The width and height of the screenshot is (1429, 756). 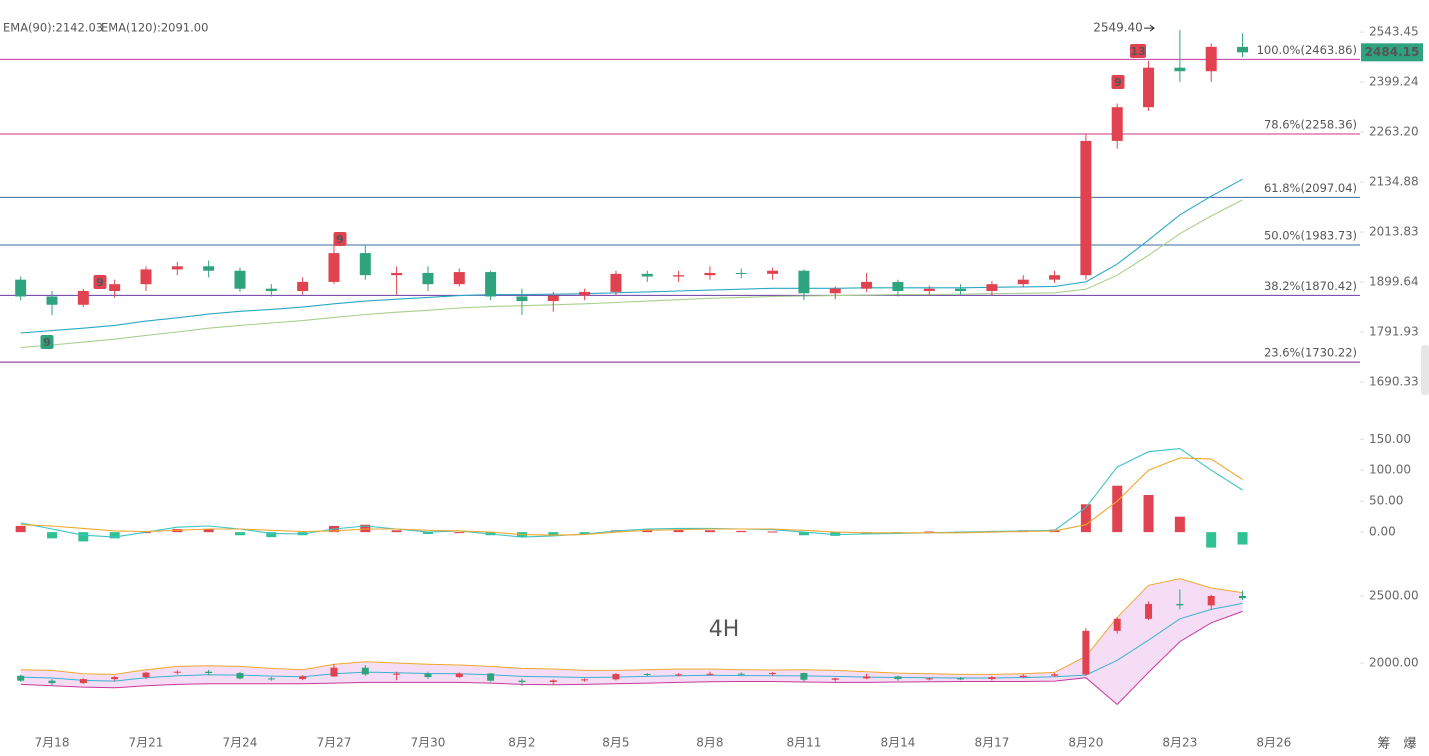 I want to click on x-tick-label: 8月23, so click(x=1179, y=743).